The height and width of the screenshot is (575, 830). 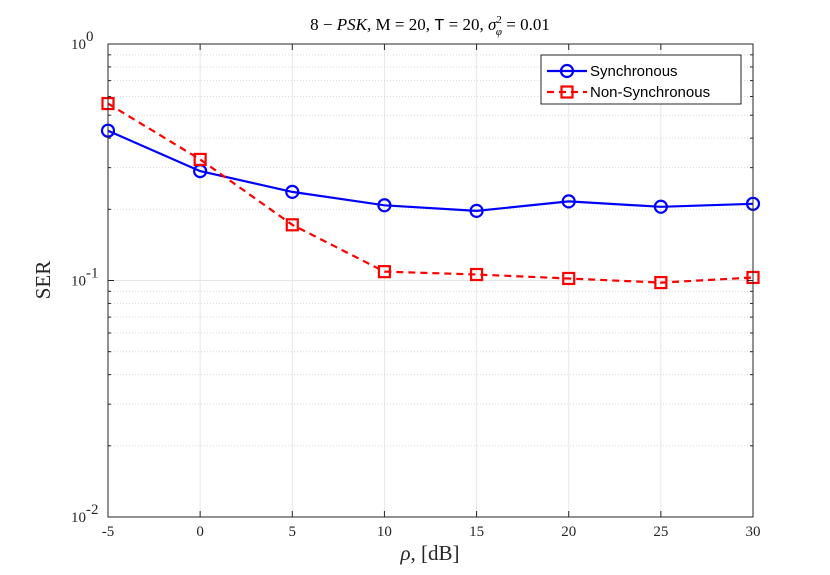 I want to click on x-tick-label: 10, so click(x=384, y=532).